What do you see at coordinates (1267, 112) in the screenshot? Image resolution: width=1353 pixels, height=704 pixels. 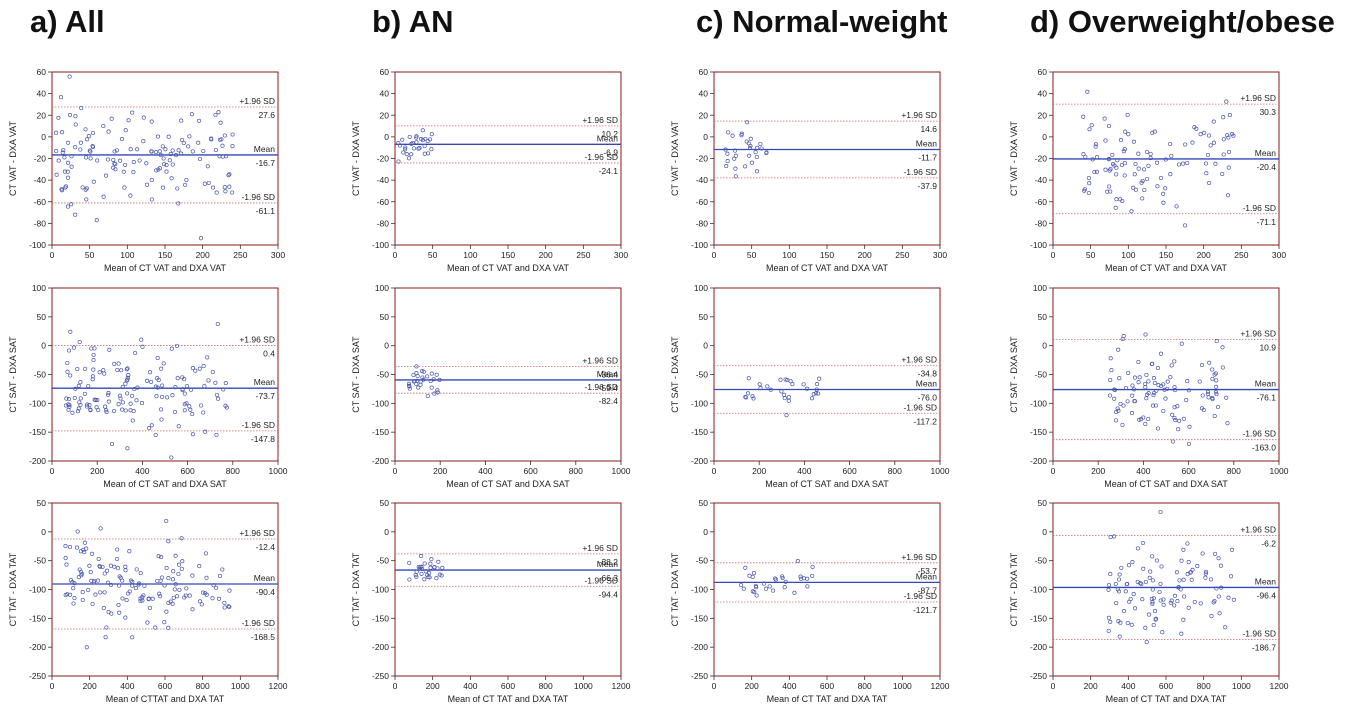 I see `line-value: 30.3` at bounding box center [1267, 112].